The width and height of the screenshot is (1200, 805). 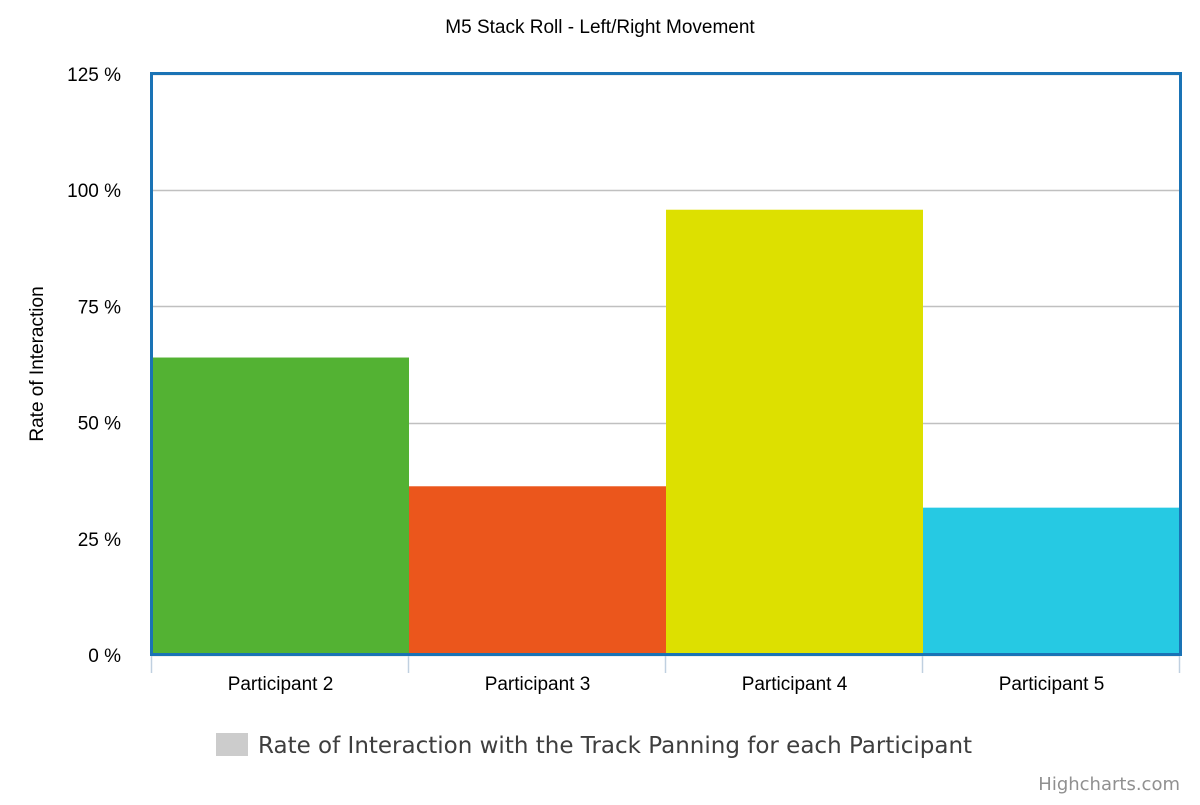 I want to click on credits-link: Highcharts.com, so click(x=1109, y=784).